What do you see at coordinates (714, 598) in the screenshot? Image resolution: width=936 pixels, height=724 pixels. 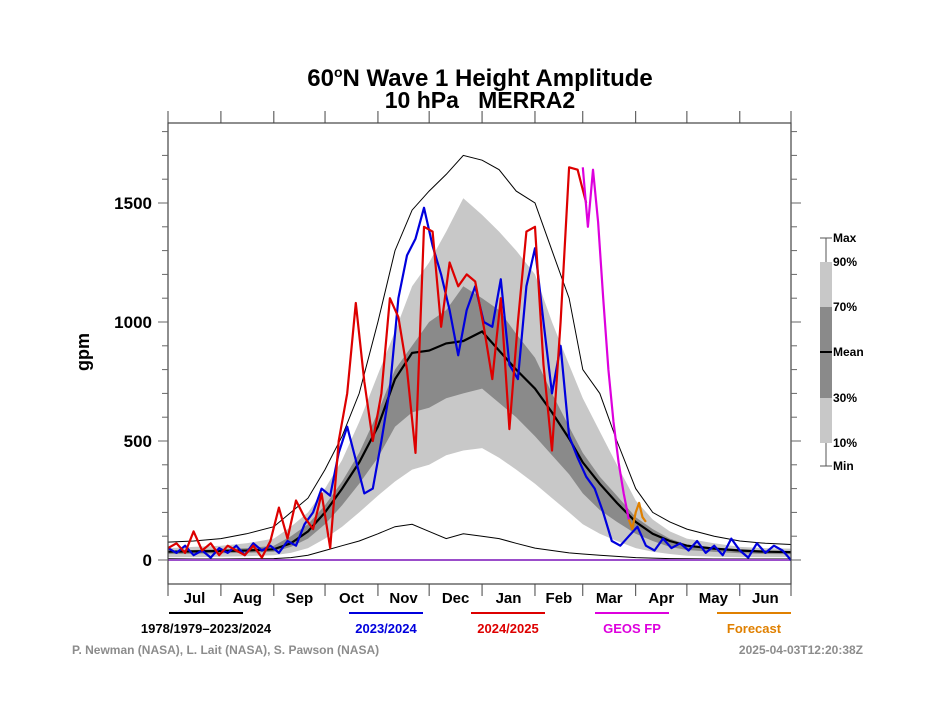 I see `x-tick-label: May` at bounding box center [714, 598].